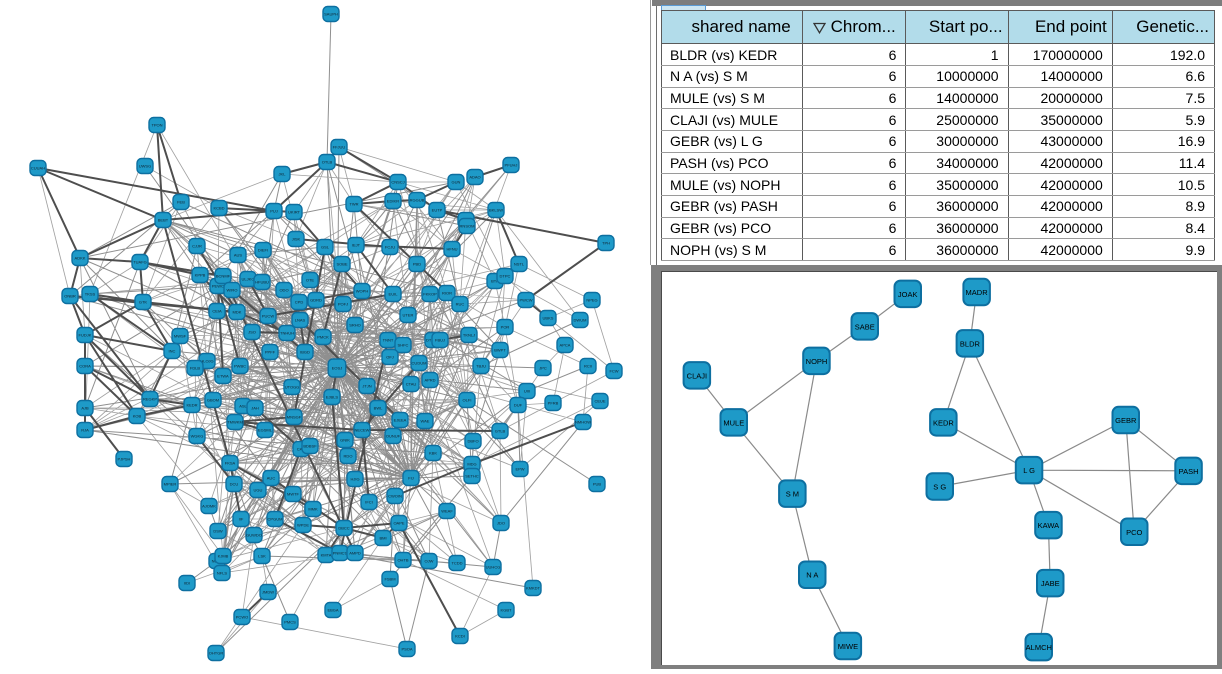 Image resolution: width=1222 pixels, height=674 pixels. I want to click on svg-text: KCBD, so click(218, 208).